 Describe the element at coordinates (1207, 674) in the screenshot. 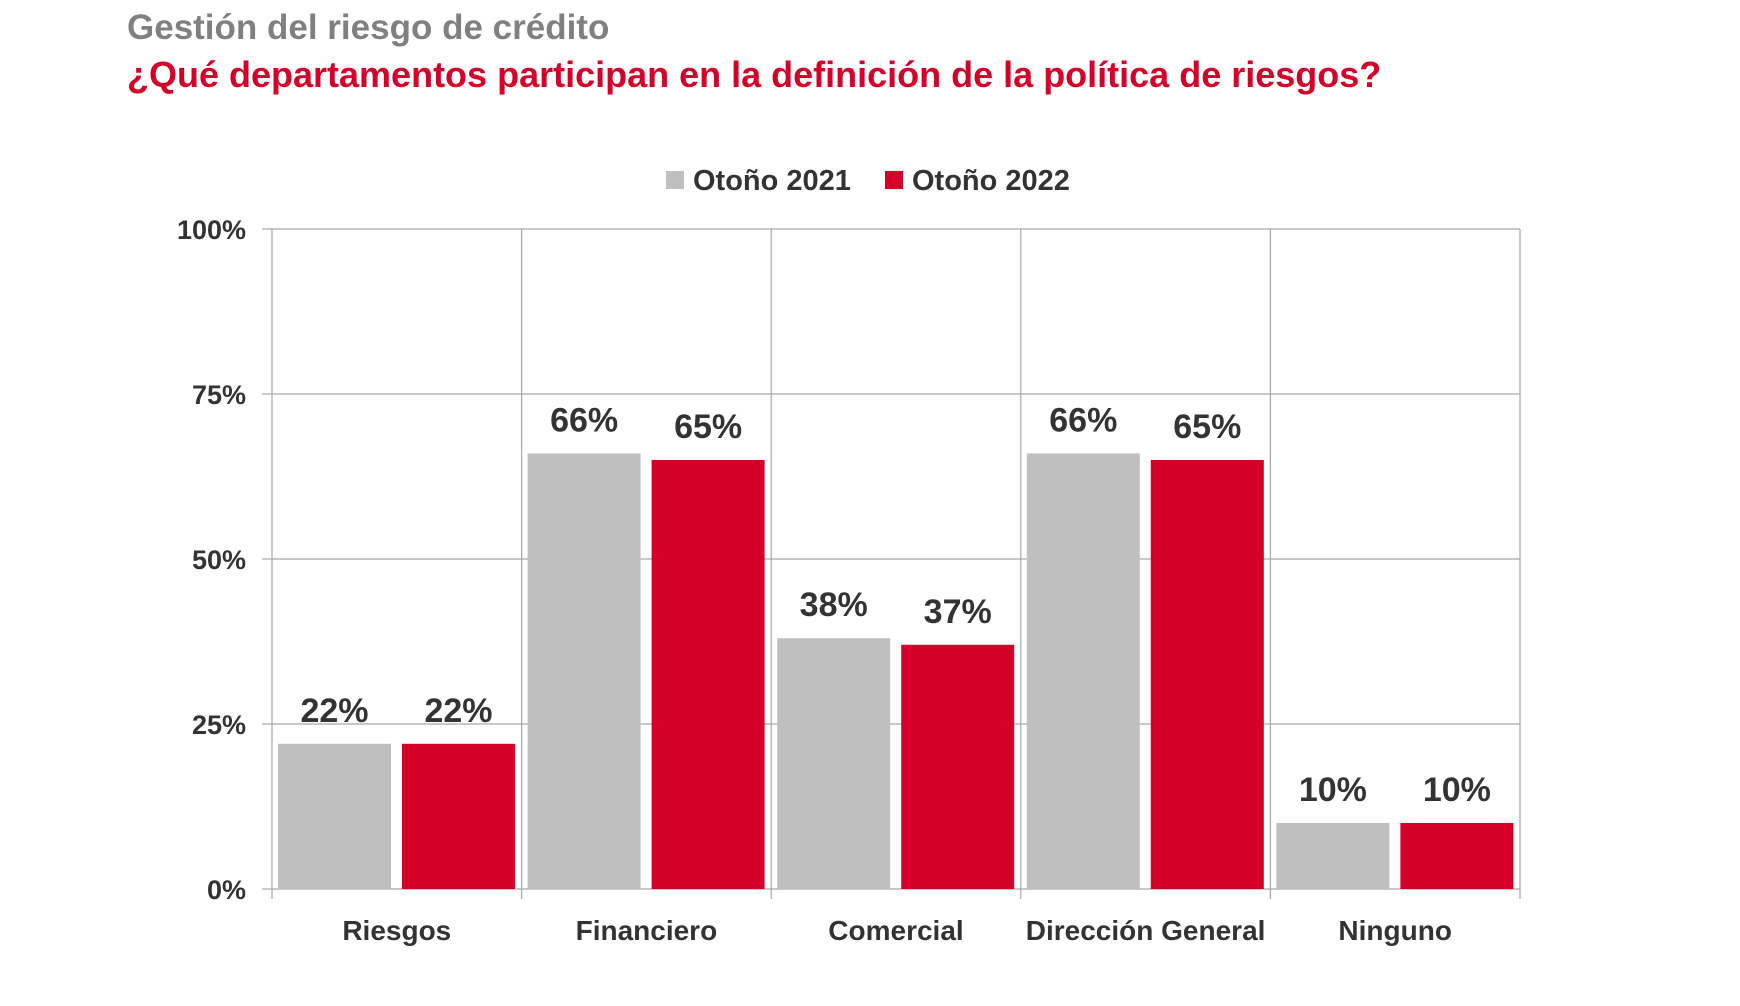

I see `bar-2022-dirección-general` at that location.